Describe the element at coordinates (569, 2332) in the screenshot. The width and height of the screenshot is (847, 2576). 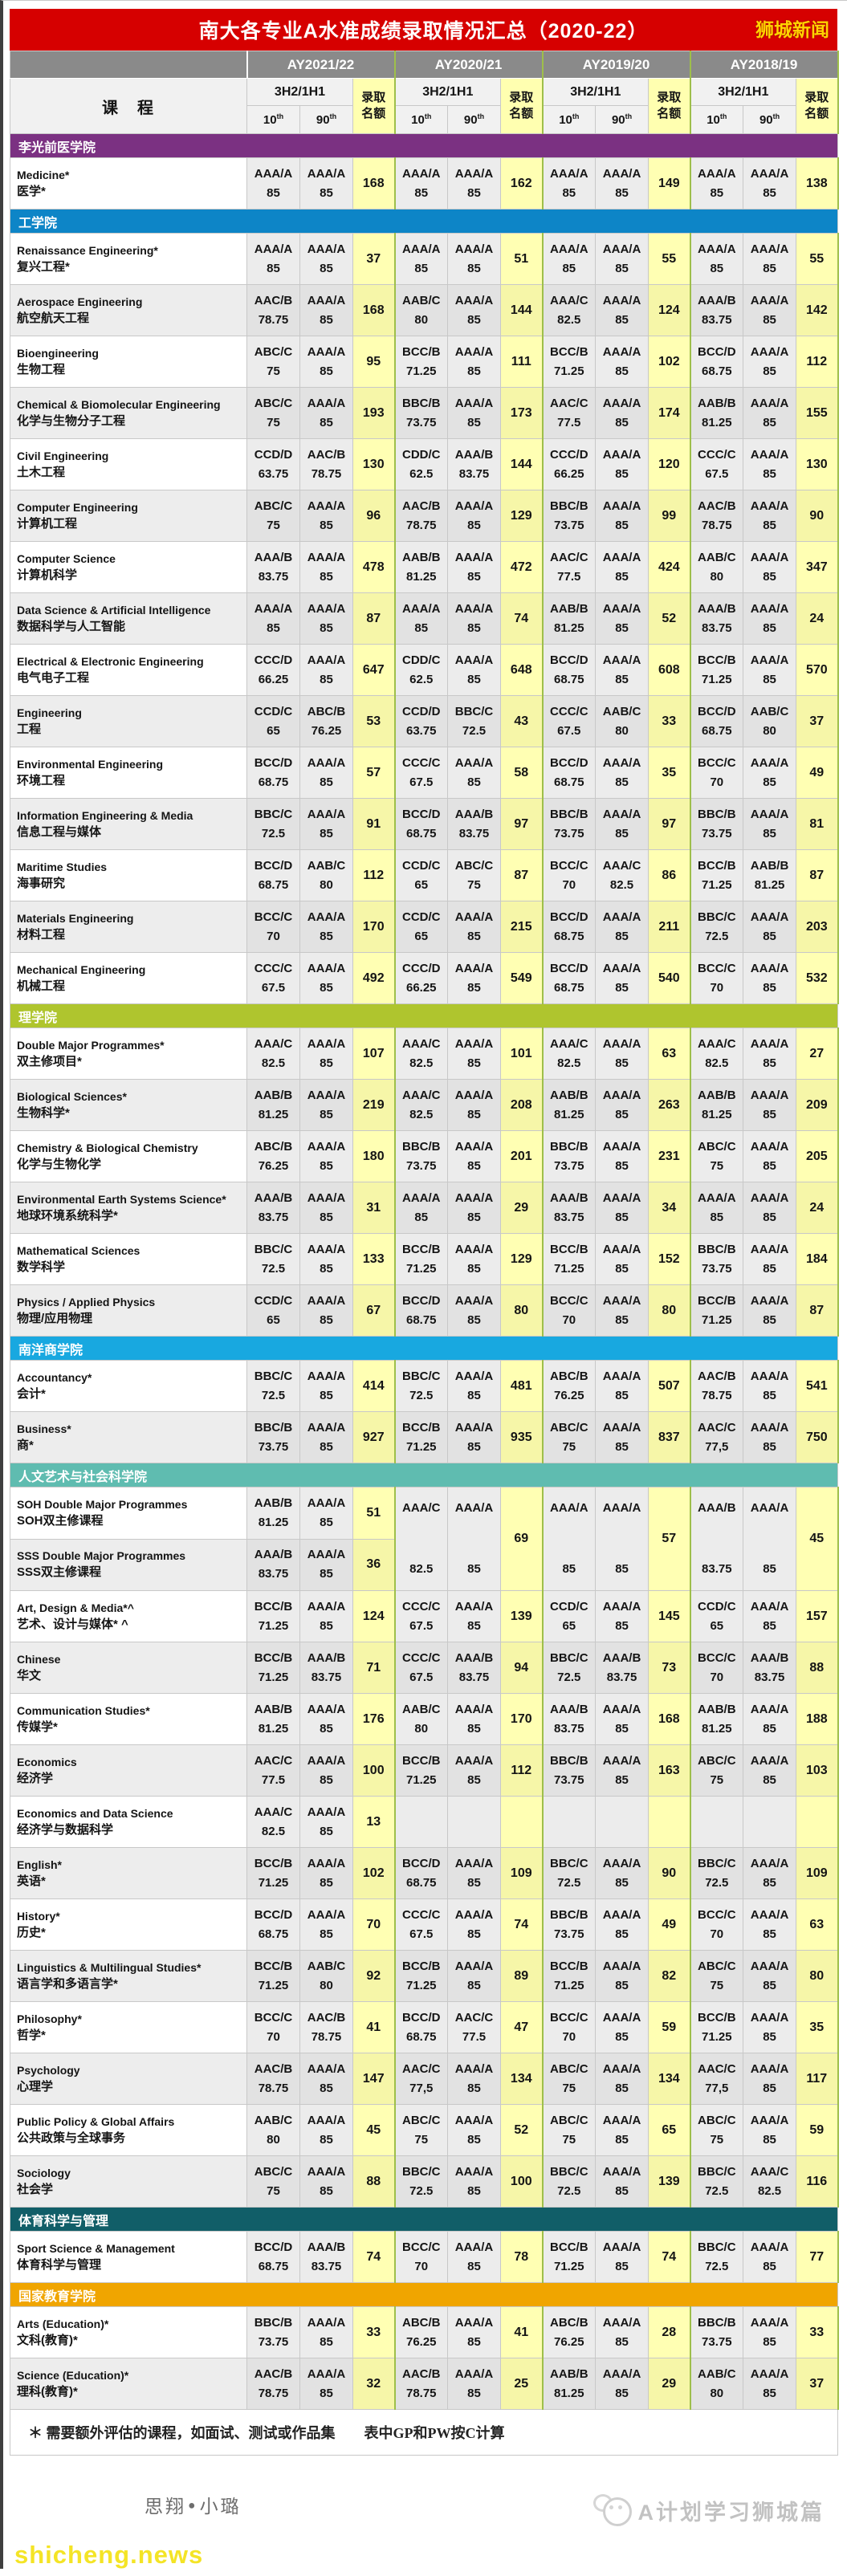
I see `percentile-cell: ABC/B 76.25` at that location.